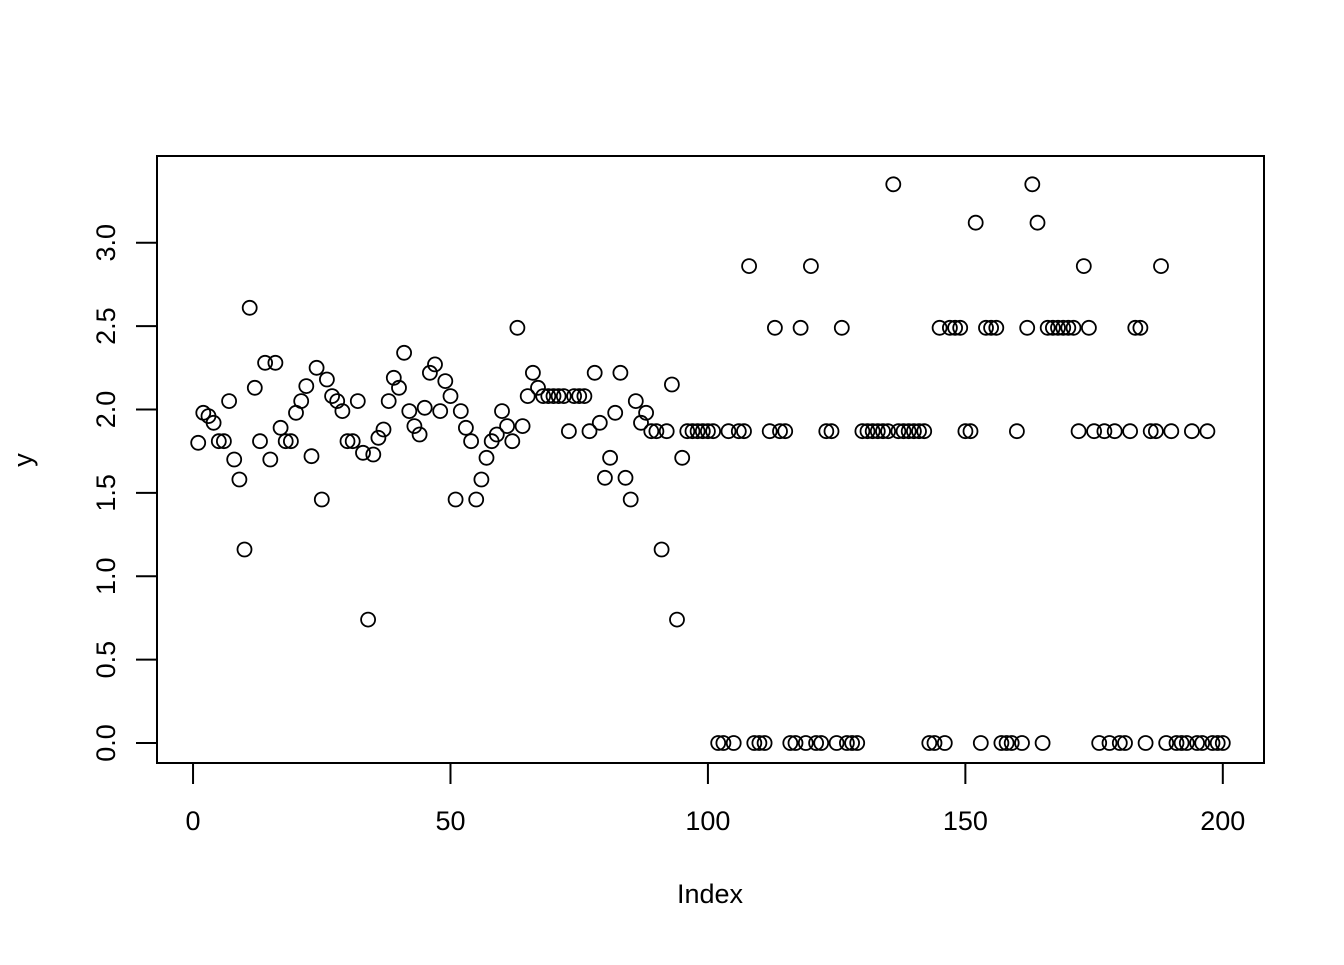 The image size is (1344, 965). I want to click on x-tick-label: 200, so click(1222, 821).